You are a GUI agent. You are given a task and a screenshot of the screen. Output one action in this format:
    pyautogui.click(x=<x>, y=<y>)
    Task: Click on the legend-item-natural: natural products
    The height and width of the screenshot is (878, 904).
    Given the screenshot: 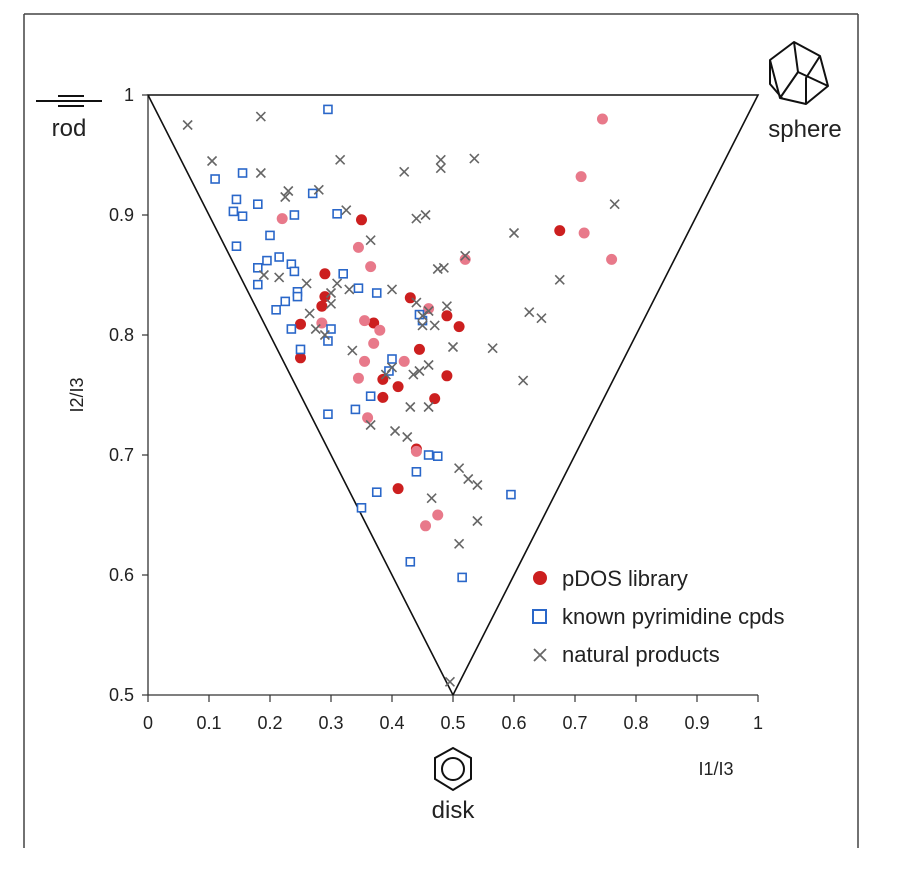 What is the action you would take?
    pyautogui.click(x=626, y=654)
    